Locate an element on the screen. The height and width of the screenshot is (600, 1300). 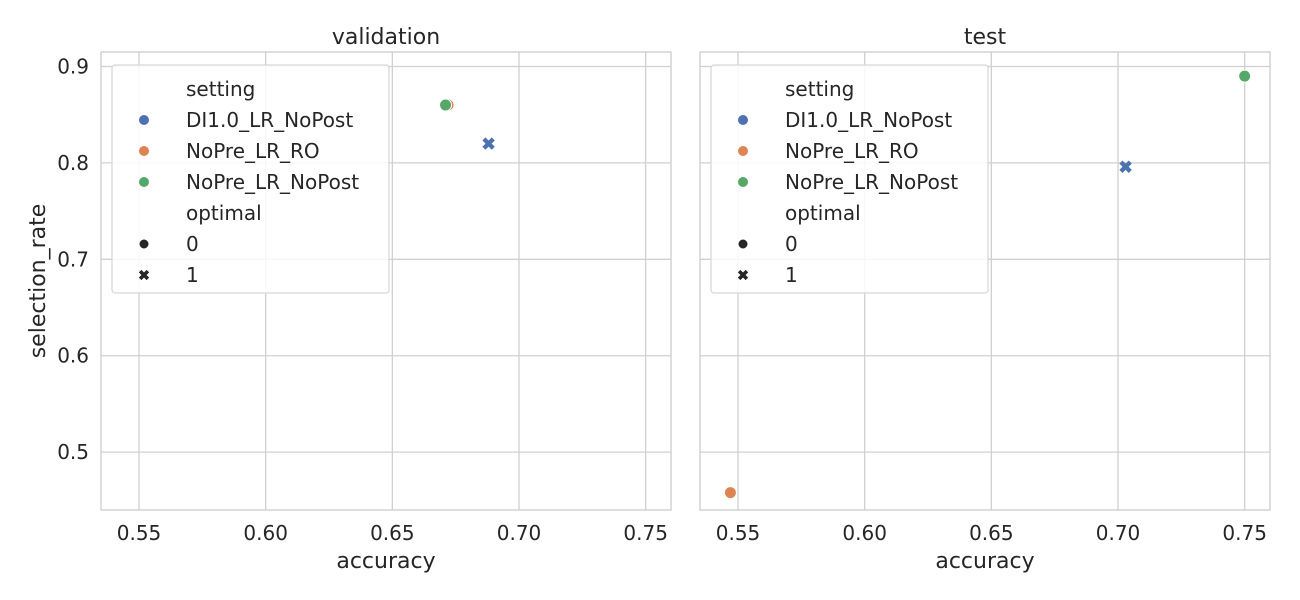
y-tick-label: 0.7 is located at coordinates (73, 259).